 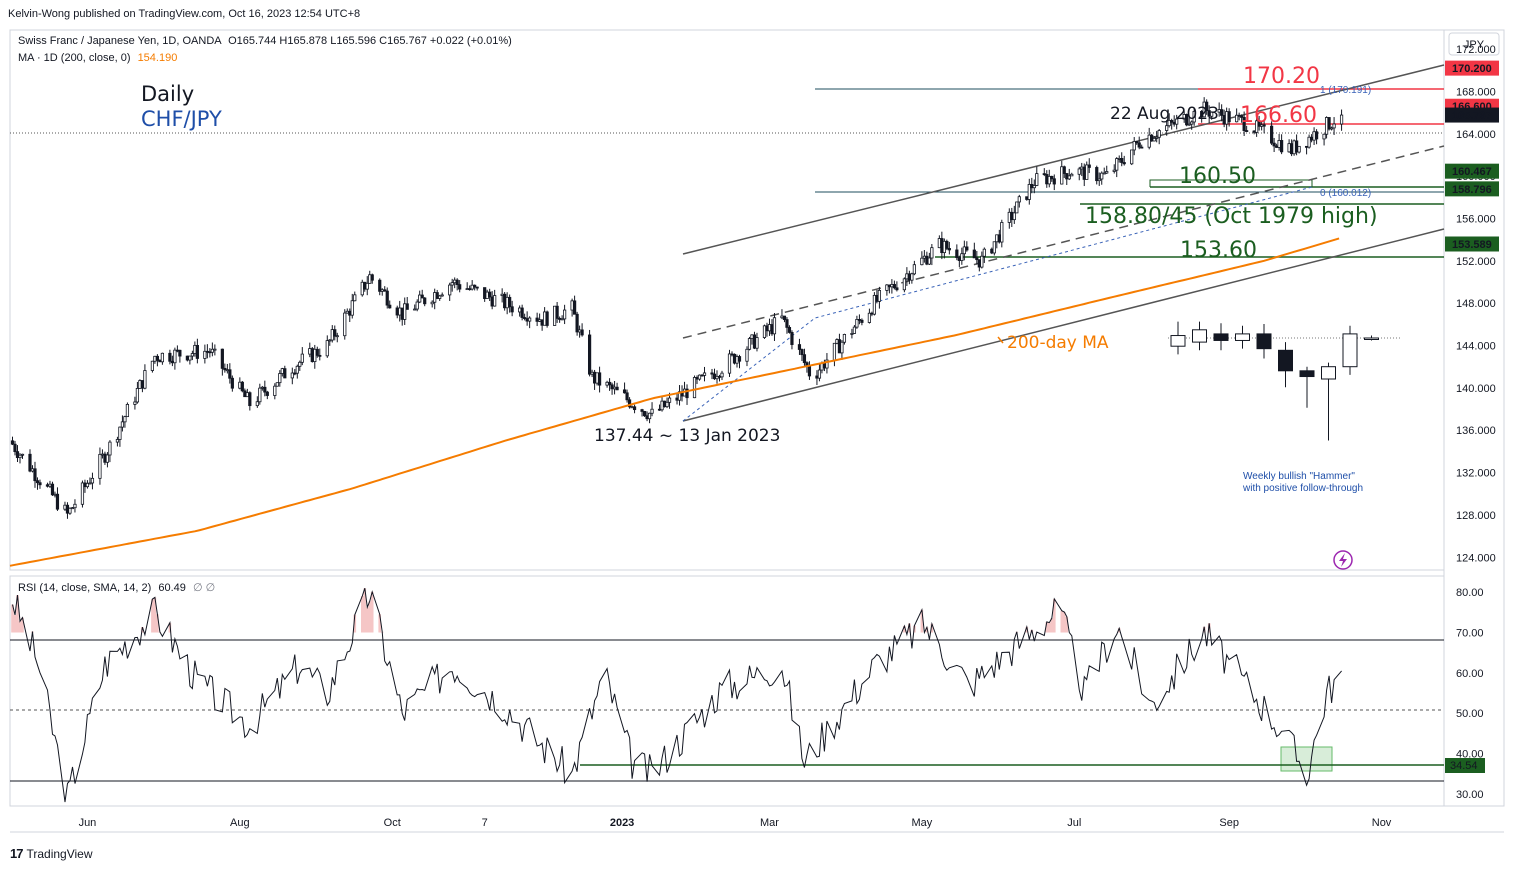 What do you see at coordinates (119, 41) in the screenshot?
I see `symbol-name: Swiss Franc / Japanese Yen, 1D, OANDA` at bounding box center [119, 41].